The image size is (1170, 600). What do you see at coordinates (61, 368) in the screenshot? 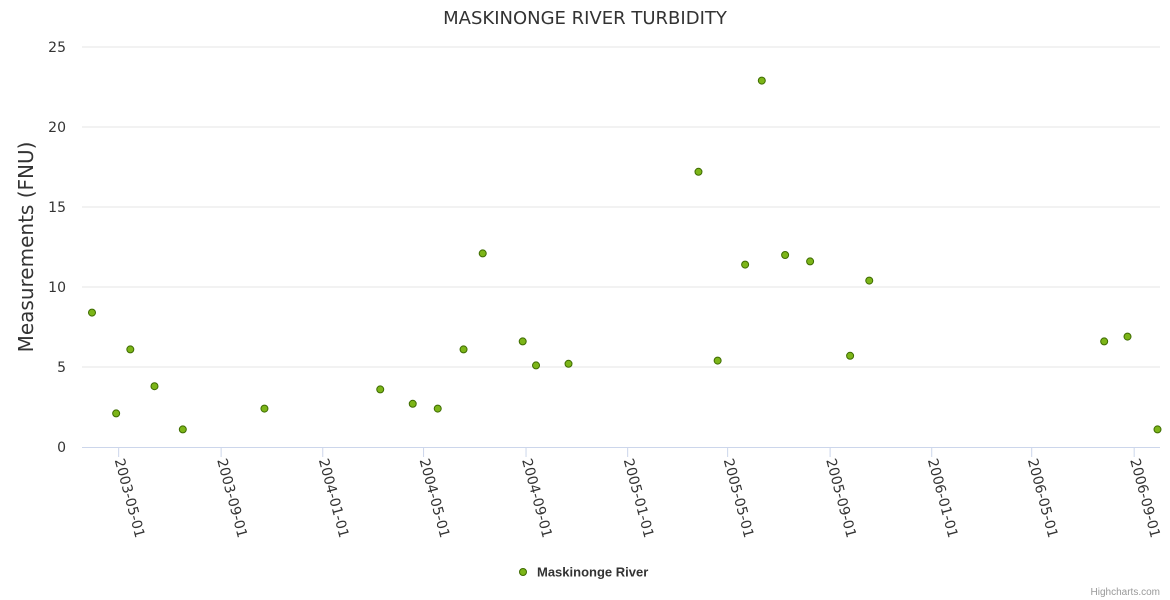
I see `y-tick-label: 5` at bounding box center [61, 368].